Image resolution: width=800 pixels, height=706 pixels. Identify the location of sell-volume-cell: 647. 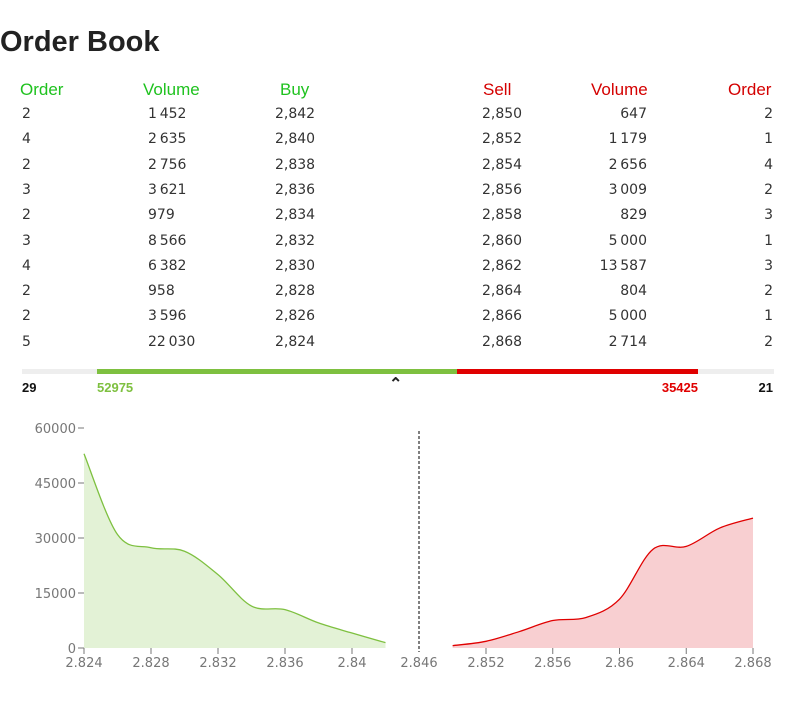
(633, 114).